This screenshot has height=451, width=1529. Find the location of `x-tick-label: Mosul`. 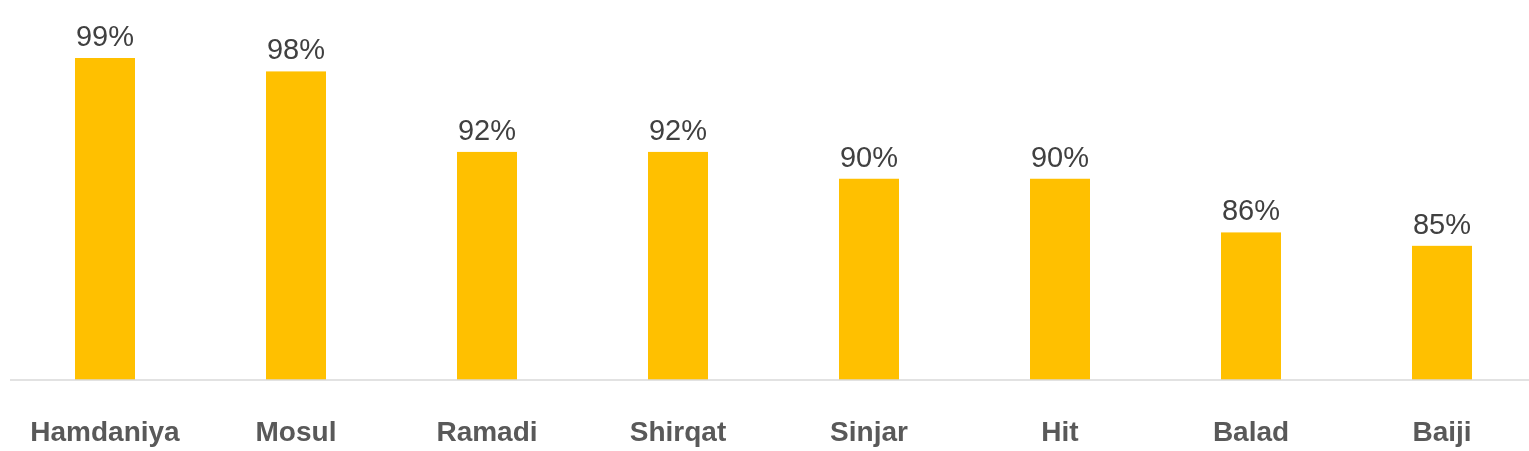

x-tick-label: Mosul is located at coordinates (296, 431).